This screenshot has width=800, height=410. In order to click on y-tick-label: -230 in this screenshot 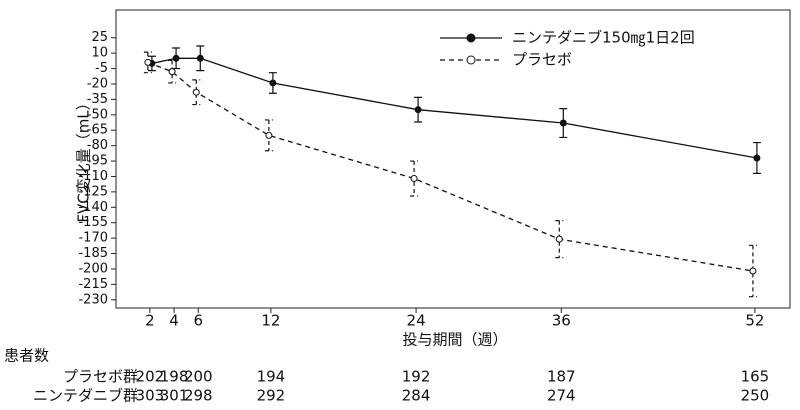, I will do `click(93, 299)`.